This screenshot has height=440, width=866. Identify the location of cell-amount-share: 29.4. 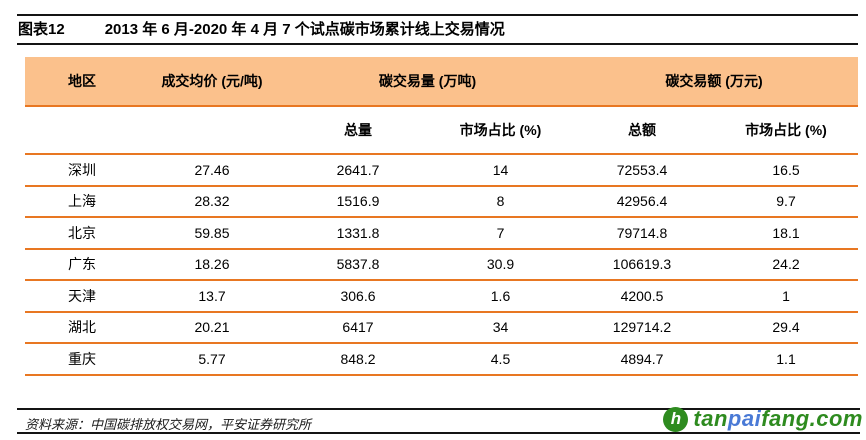
(786, 327).